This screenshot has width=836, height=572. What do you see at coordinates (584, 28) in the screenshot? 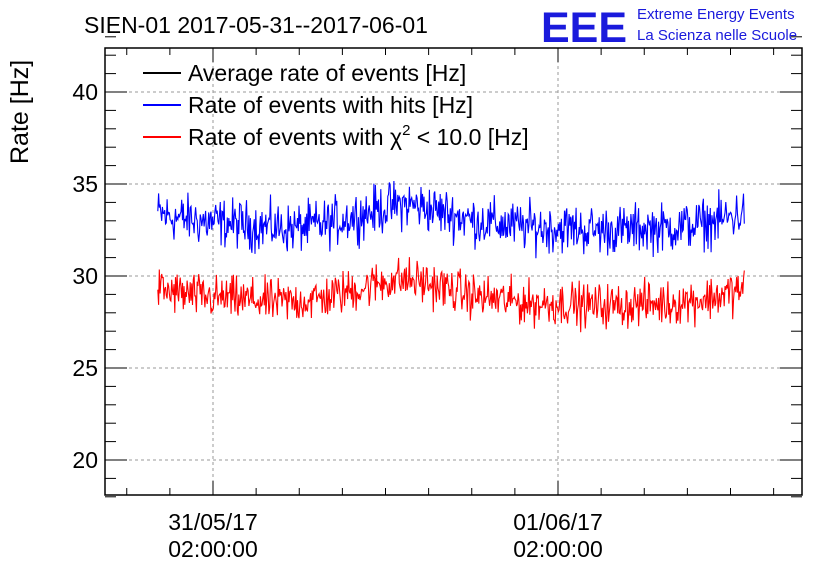
I see `logo-mark: EEE` at bounding box center [584, 28].